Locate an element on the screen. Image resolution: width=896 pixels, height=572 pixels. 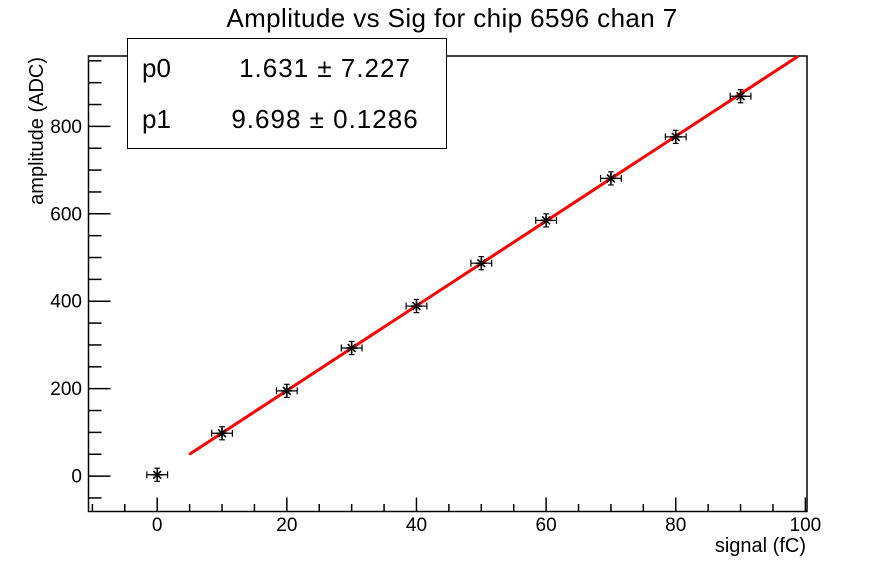
svg-text: 20 is located at coordinates (286, 525).